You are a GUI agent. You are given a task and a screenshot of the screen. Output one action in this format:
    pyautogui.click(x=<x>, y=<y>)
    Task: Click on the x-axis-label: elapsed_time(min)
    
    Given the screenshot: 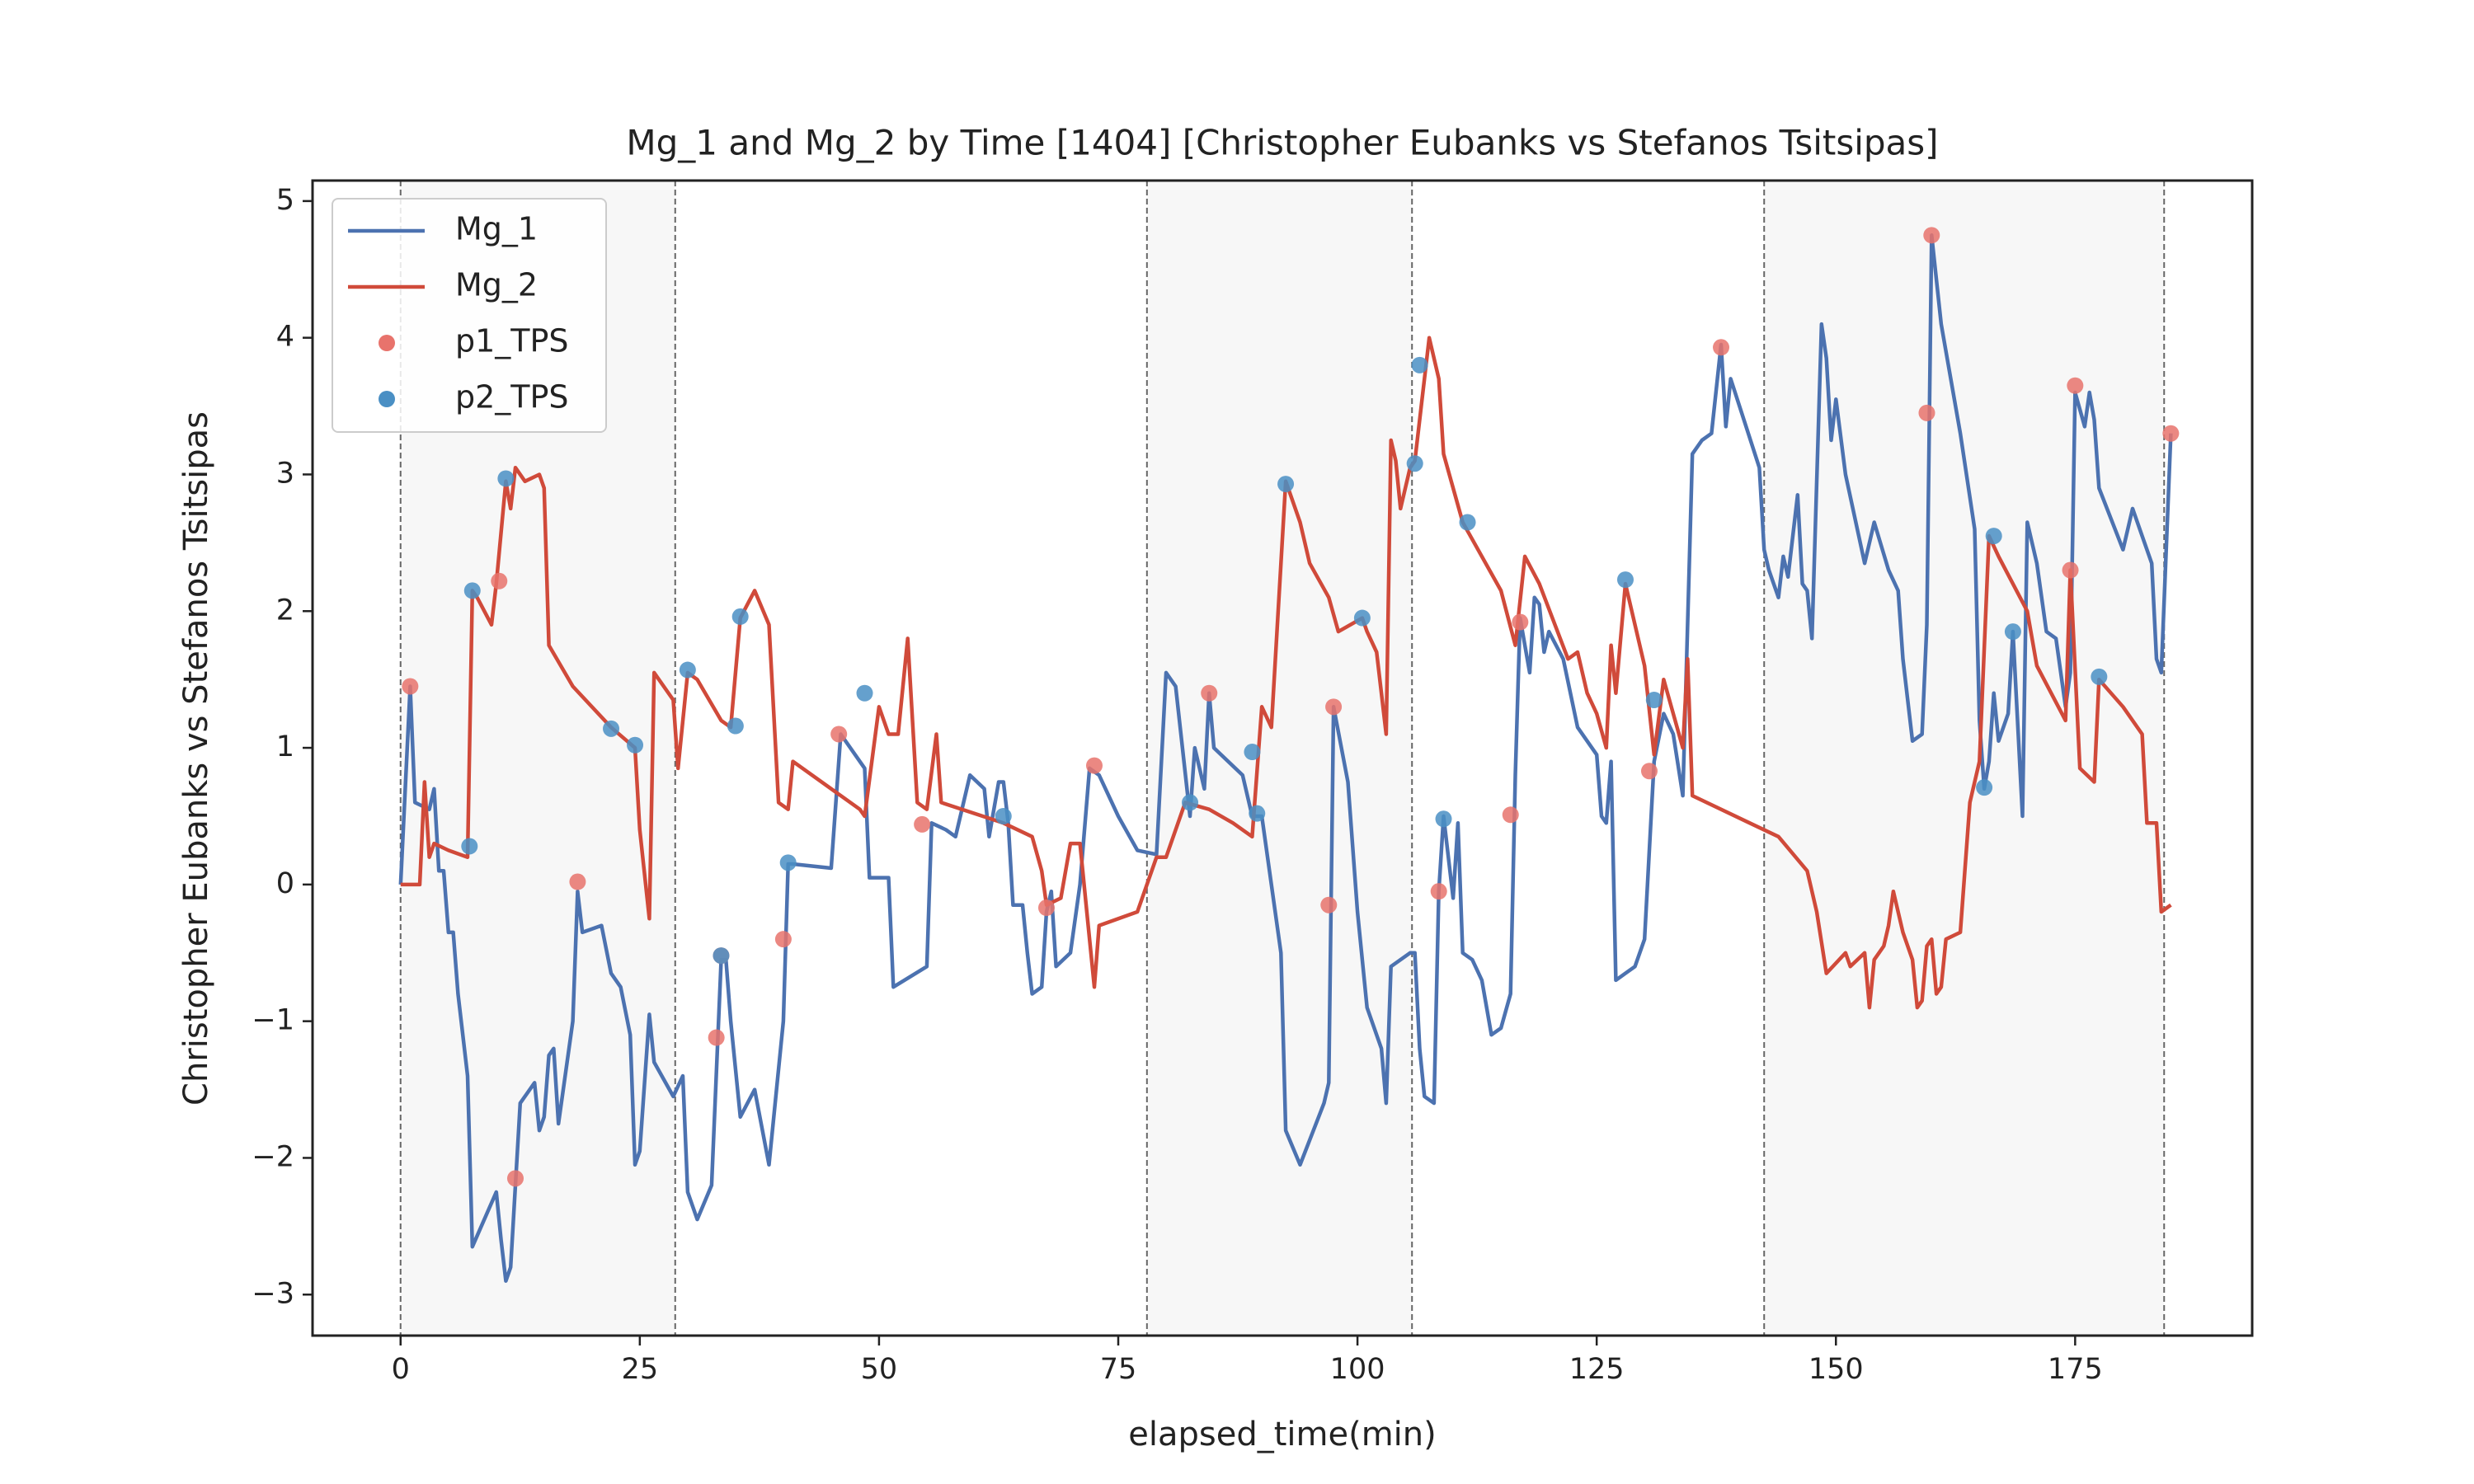 What is the action you would take?
    pyautogui.click(x=1282, y=1434)
    